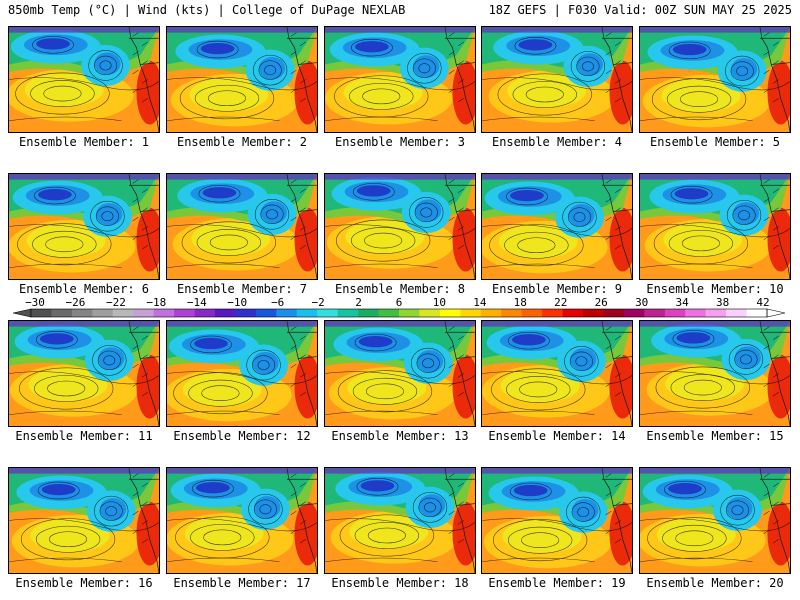  Describe the element at coordinates (722, 303) in the screenshot. I see `colorbar-tick-label: 38` at that location.